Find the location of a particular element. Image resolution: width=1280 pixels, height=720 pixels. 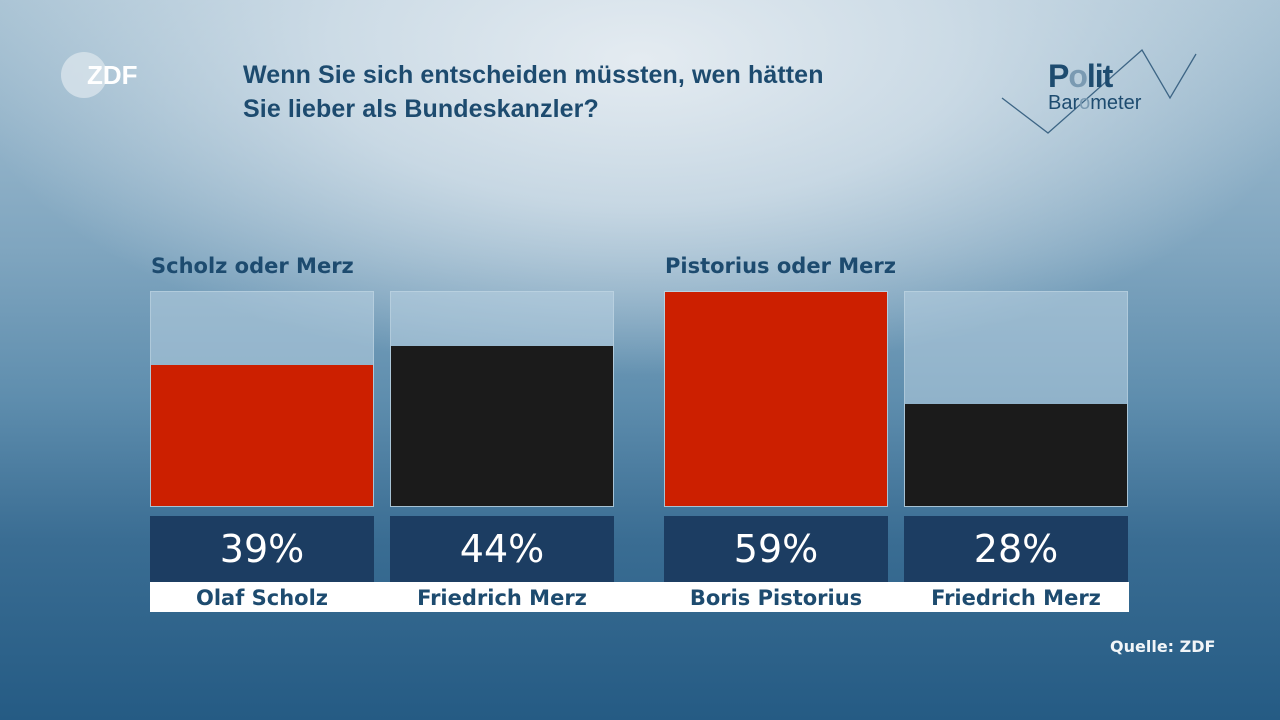

bar-track-olaf-scholz is located at coordinates (262, 399).